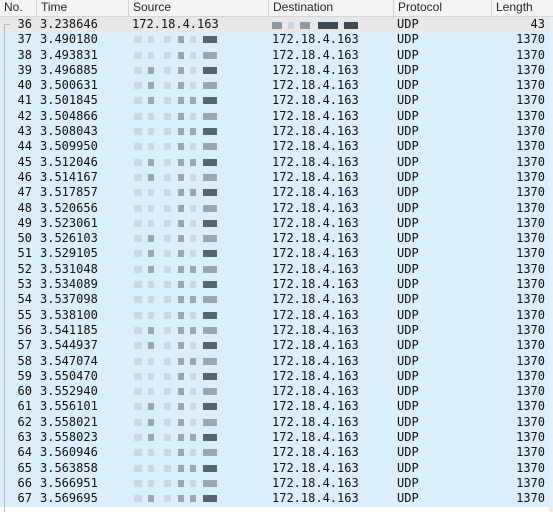  What do you see at coordinates (276, 147) in the screenshot?
I see `packet-row: 44 3.509950 172.18.4.163 UDP 1370` at bounding box center [276, 147].